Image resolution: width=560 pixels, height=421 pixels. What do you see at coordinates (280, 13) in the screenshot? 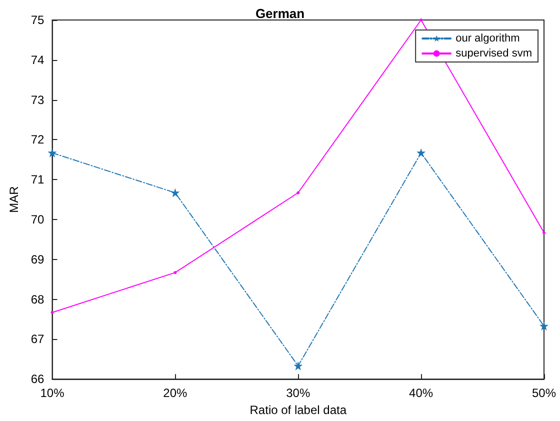
I see `chart-title: German` at bounding box center [280, 13].